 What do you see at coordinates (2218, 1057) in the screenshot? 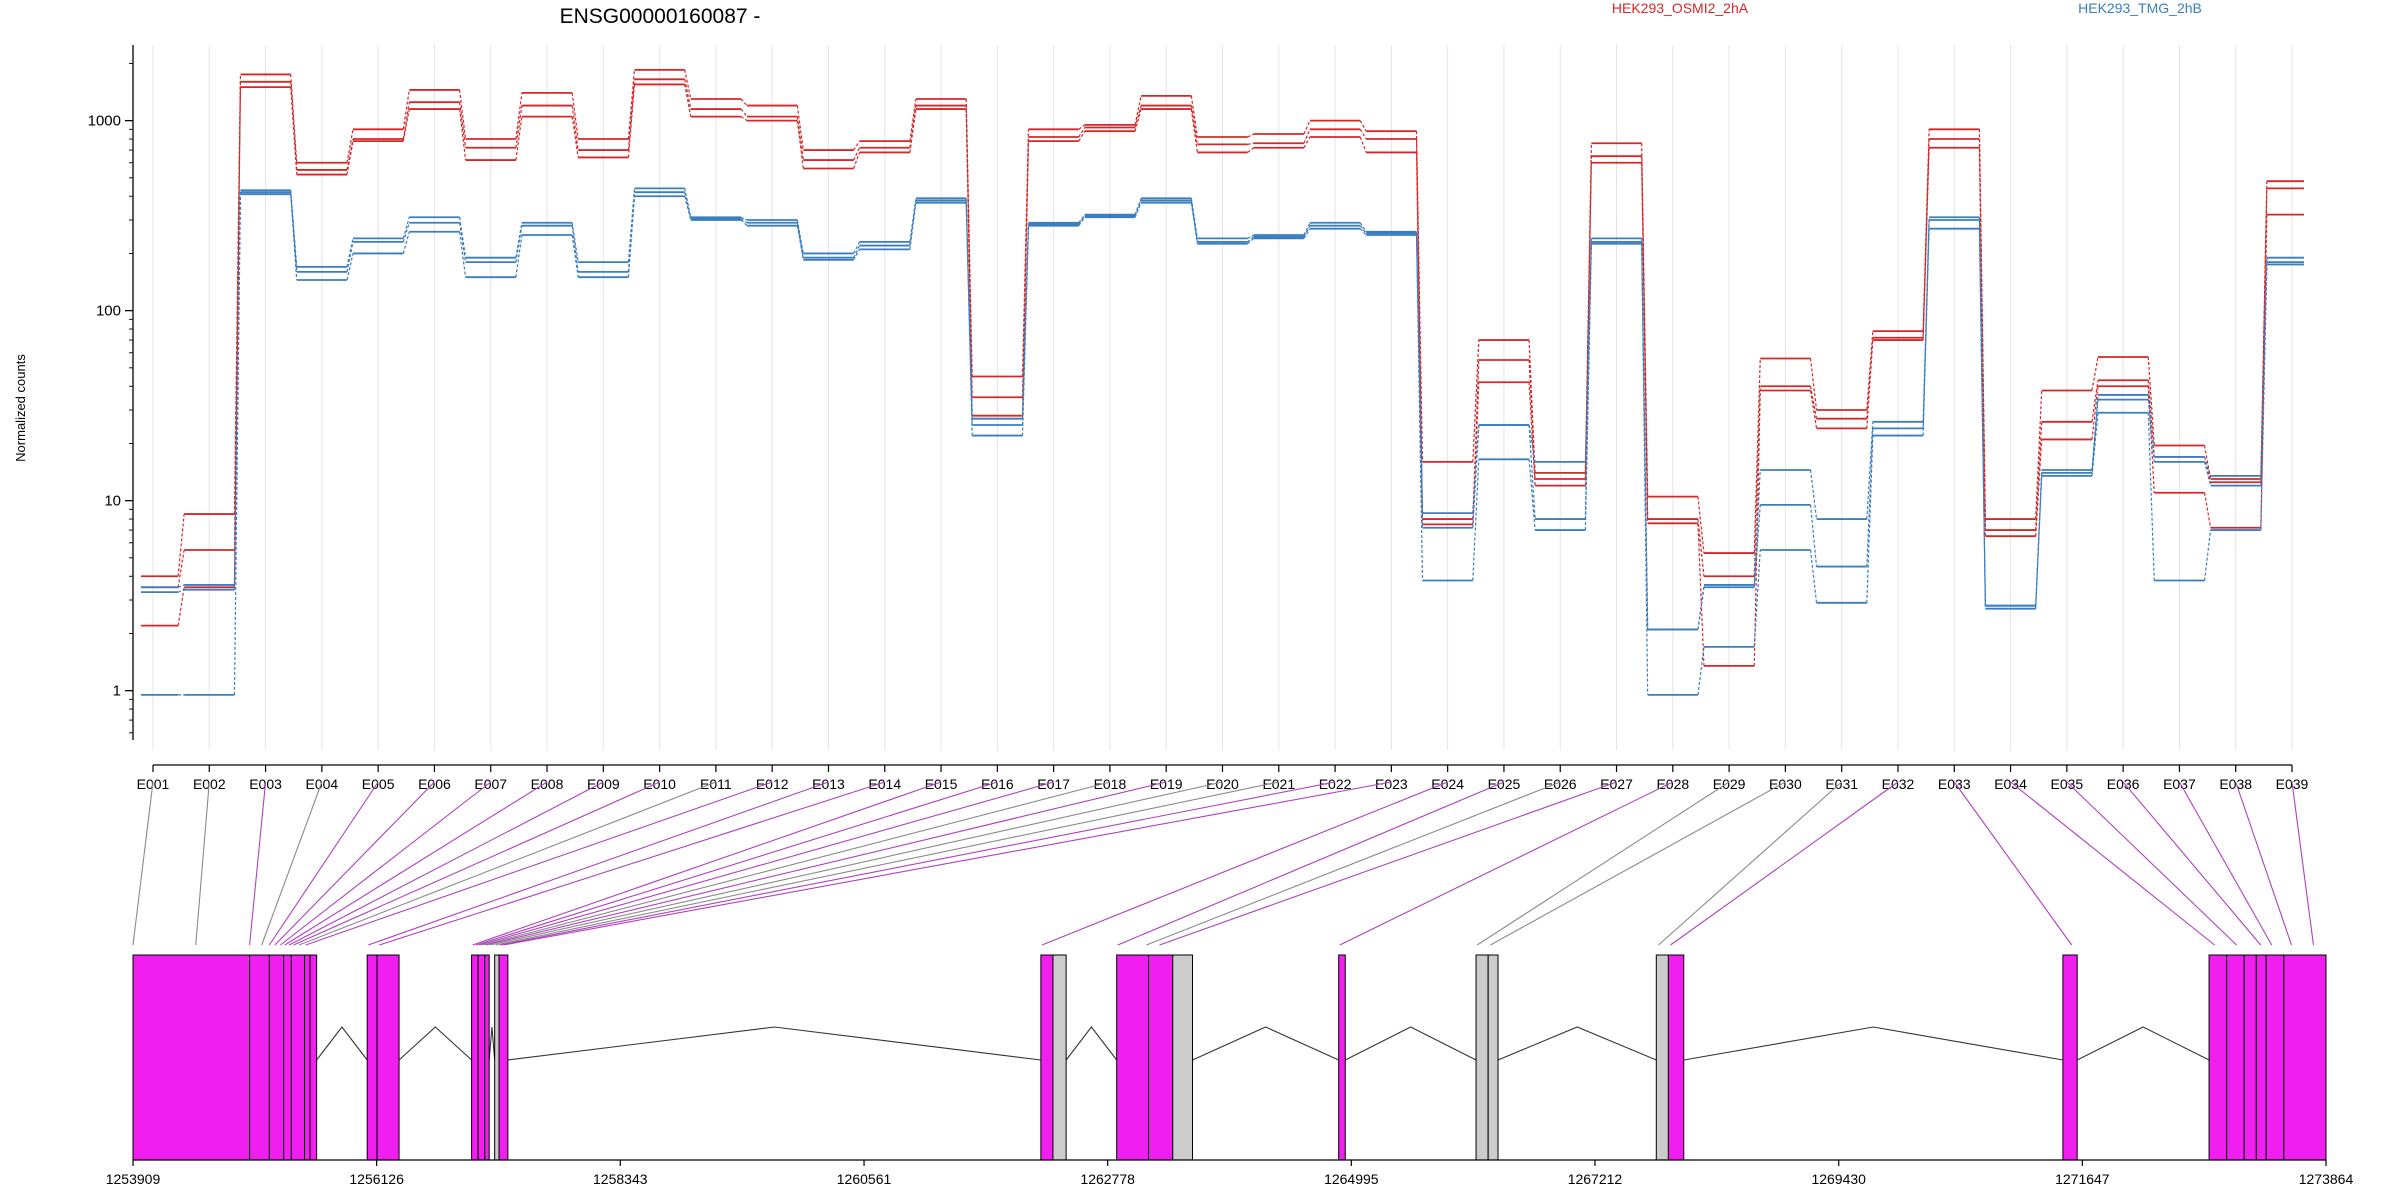
I see `exon-block-e026` at bounding box center [2218, 1057].